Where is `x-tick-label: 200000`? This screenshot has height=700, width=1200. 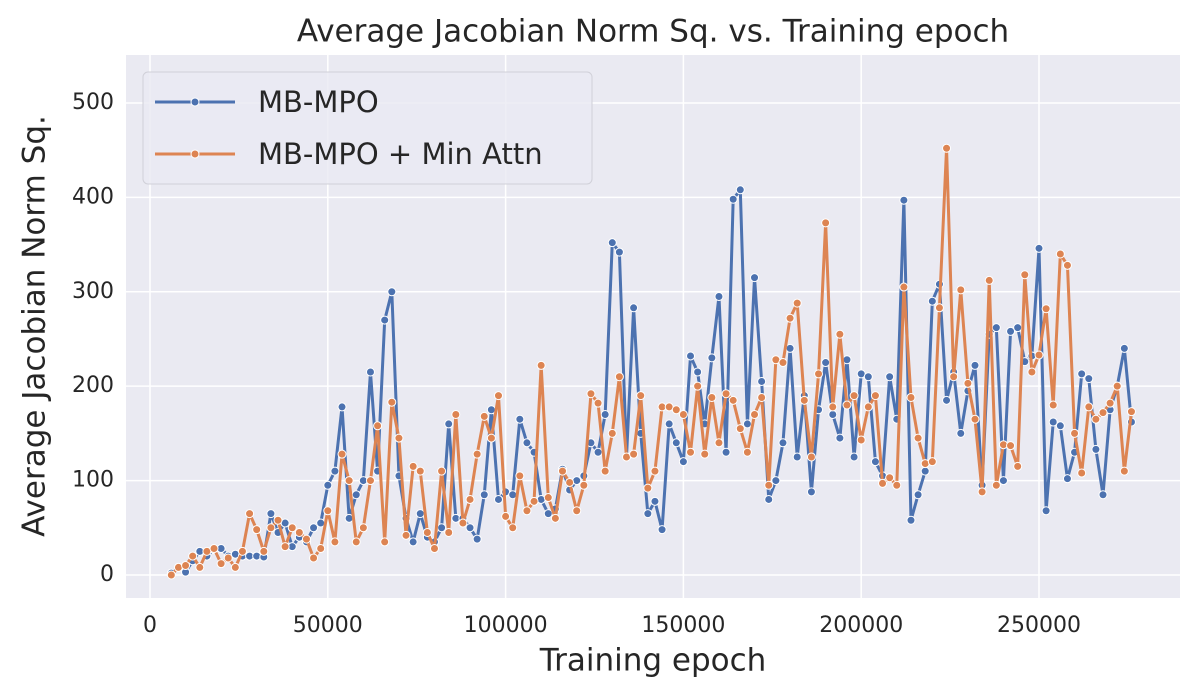 x-tick-label: 200000 is located at coordinates (861, 625).